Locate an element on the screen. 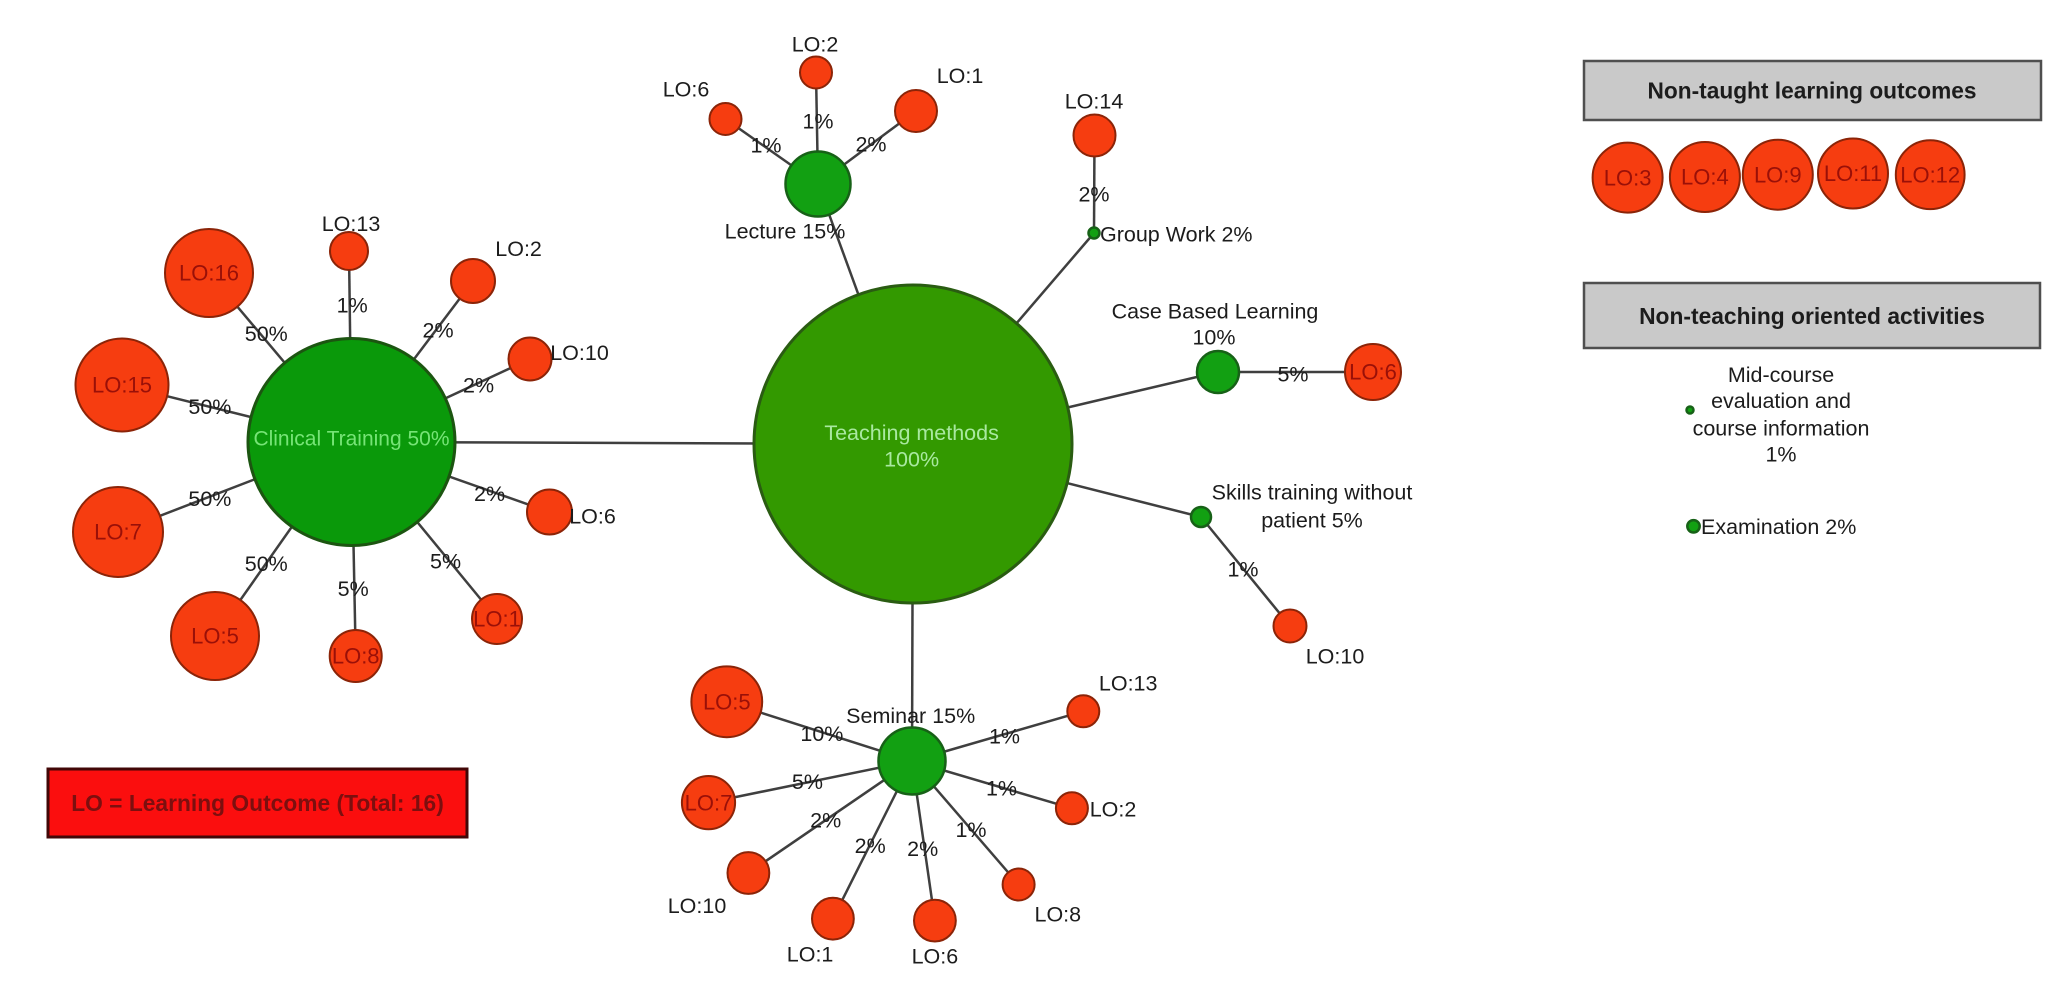 The image size is (2059, 1001). svg-text: patient 5% is located at coordinates (1312, 521).